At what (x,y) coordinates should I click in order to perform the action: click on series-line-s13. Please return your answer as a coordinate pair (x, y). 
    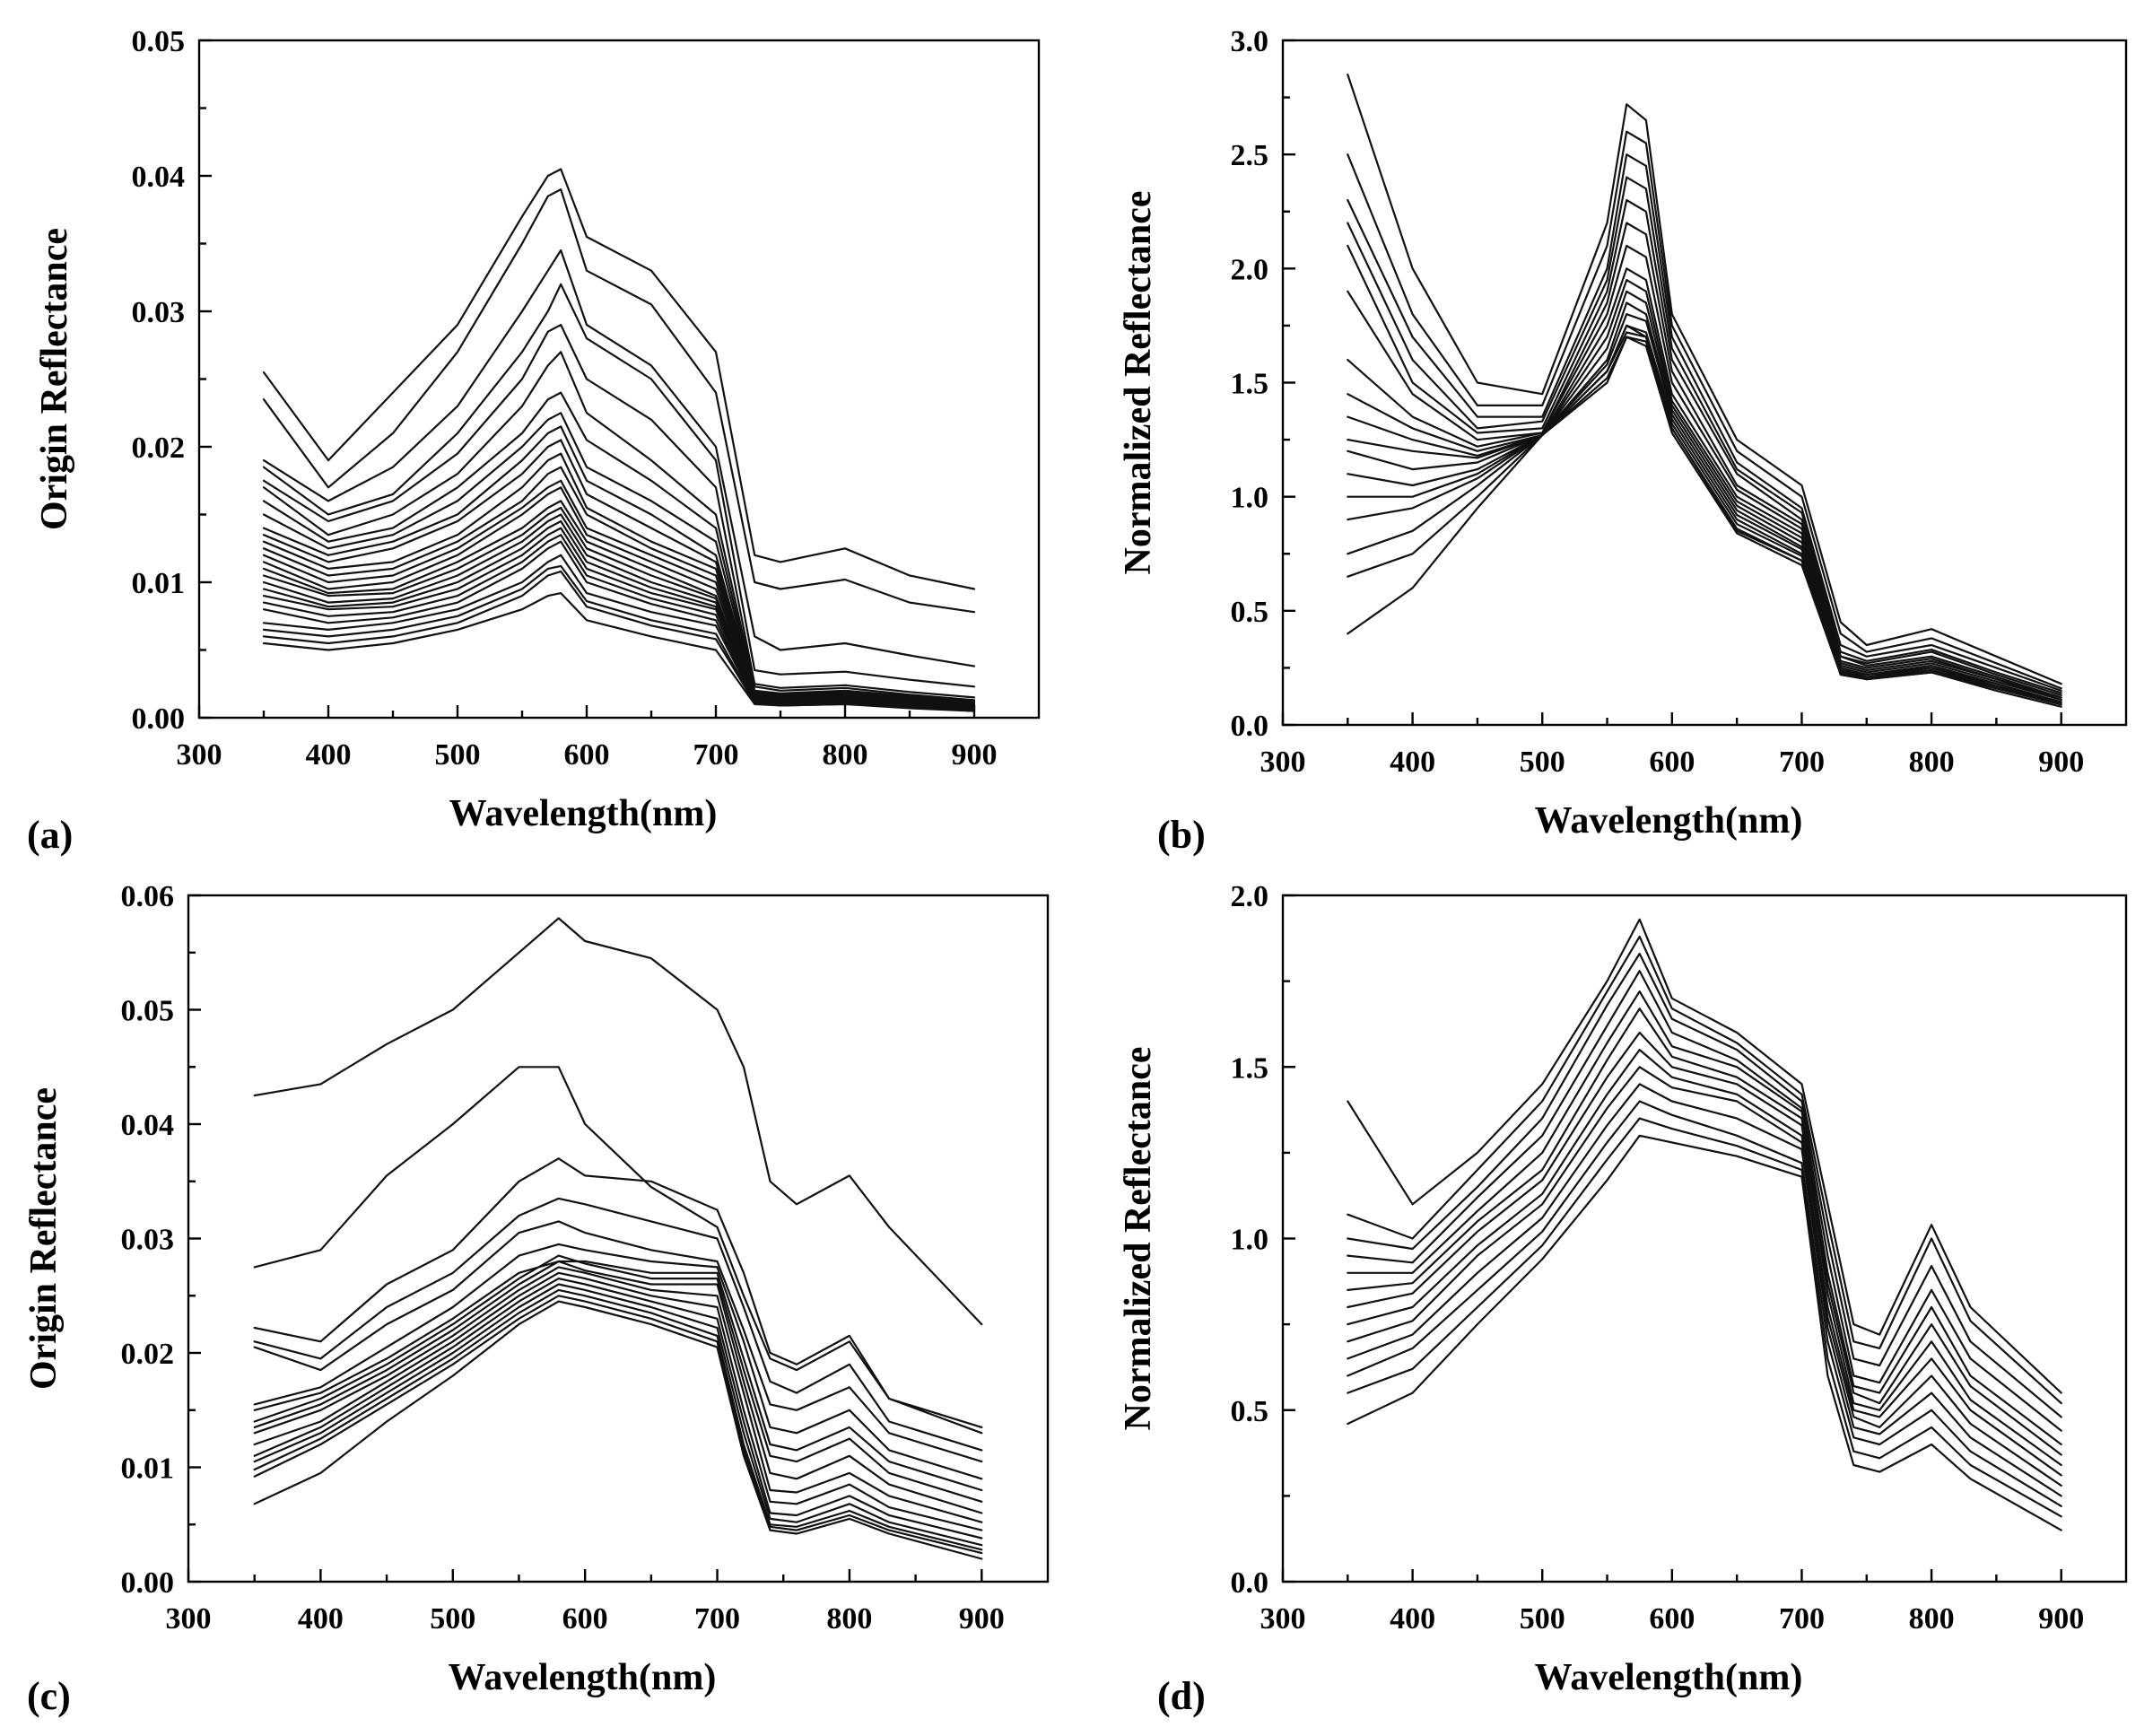
    Looking at the image, I should click on (618, 1415).